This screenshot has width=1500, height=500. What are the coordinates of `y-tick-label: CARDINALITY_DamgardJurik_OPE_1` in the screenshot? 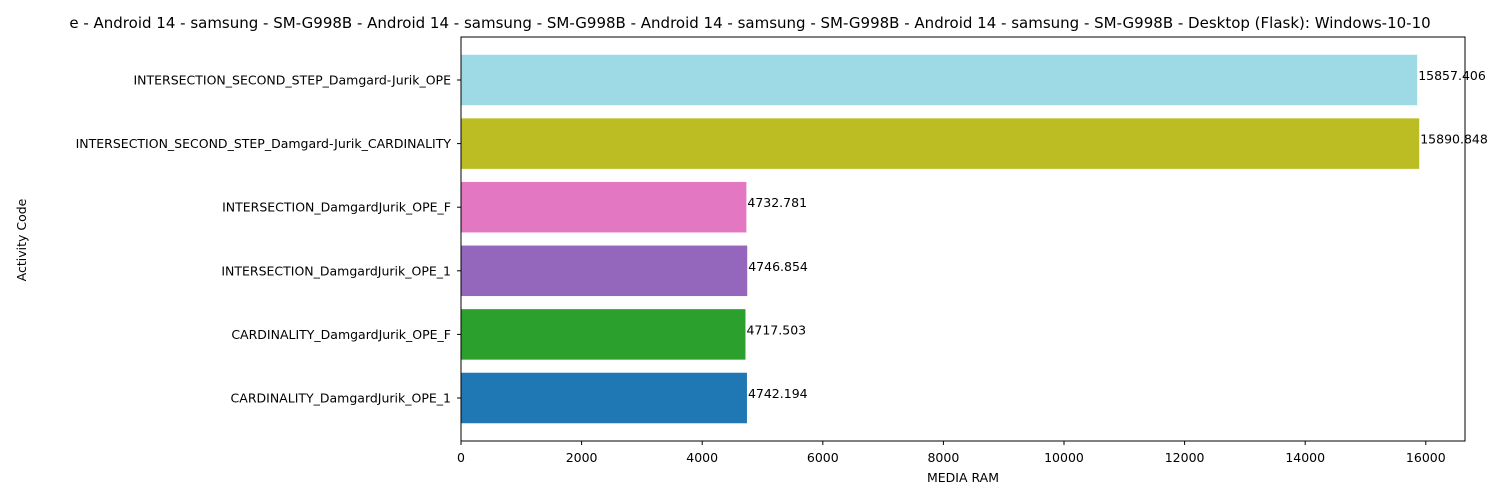 It's located at (341, 398).